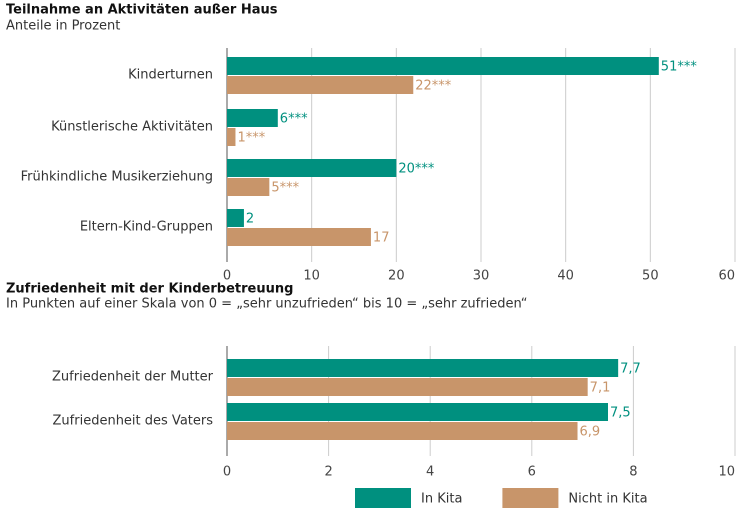 Image resolution: width=742 pixels, height=510 pixels. Describe the element at coordinates (565, 276) in the screenshot. I see `x-tick-label: 40` at that location.